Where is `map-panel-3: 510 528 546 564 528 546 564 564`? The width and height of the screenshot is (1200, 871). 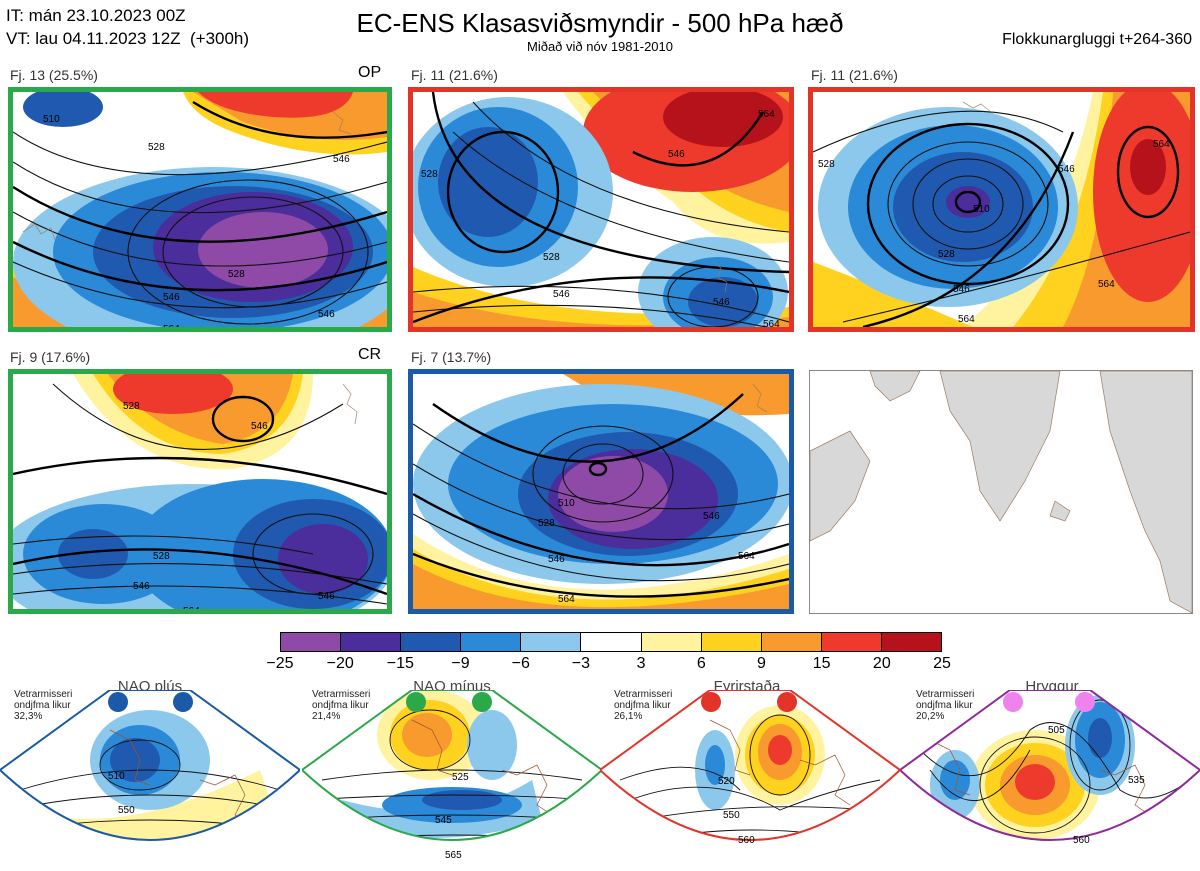 map-panel-3: 510 528 546 564 528 546 564 564 is located at coordinates (1001, 209).